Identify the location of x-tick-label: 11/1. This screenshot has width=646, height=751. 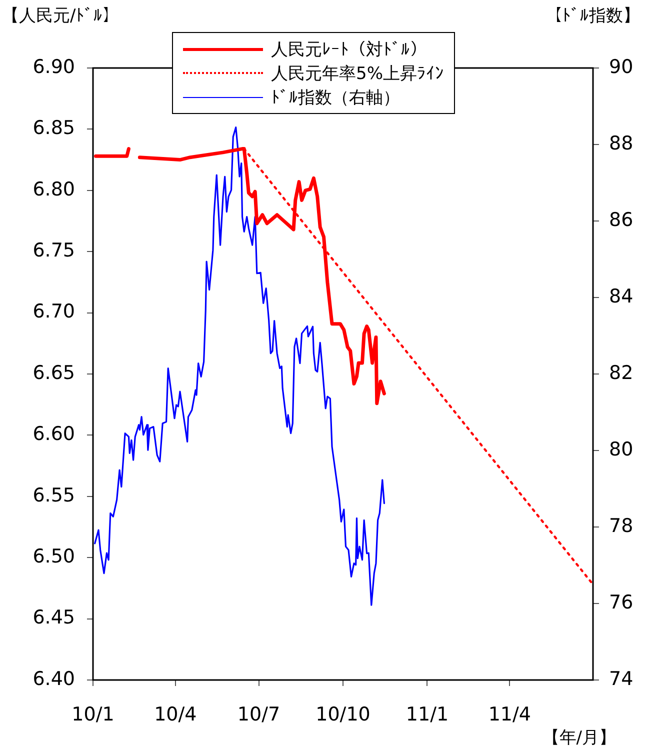
(427, 714).